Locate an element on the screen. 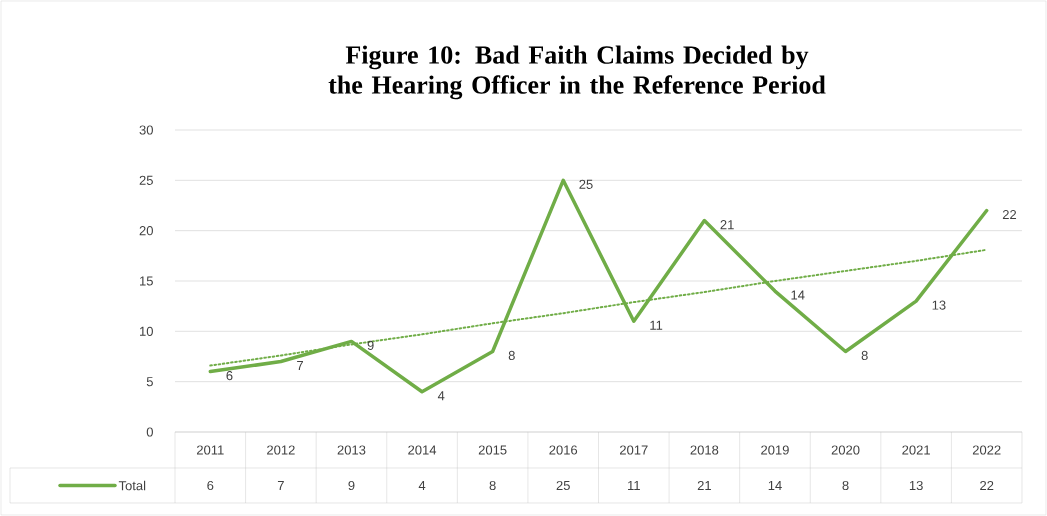  text: 9 is located at coordinates (370, 345).